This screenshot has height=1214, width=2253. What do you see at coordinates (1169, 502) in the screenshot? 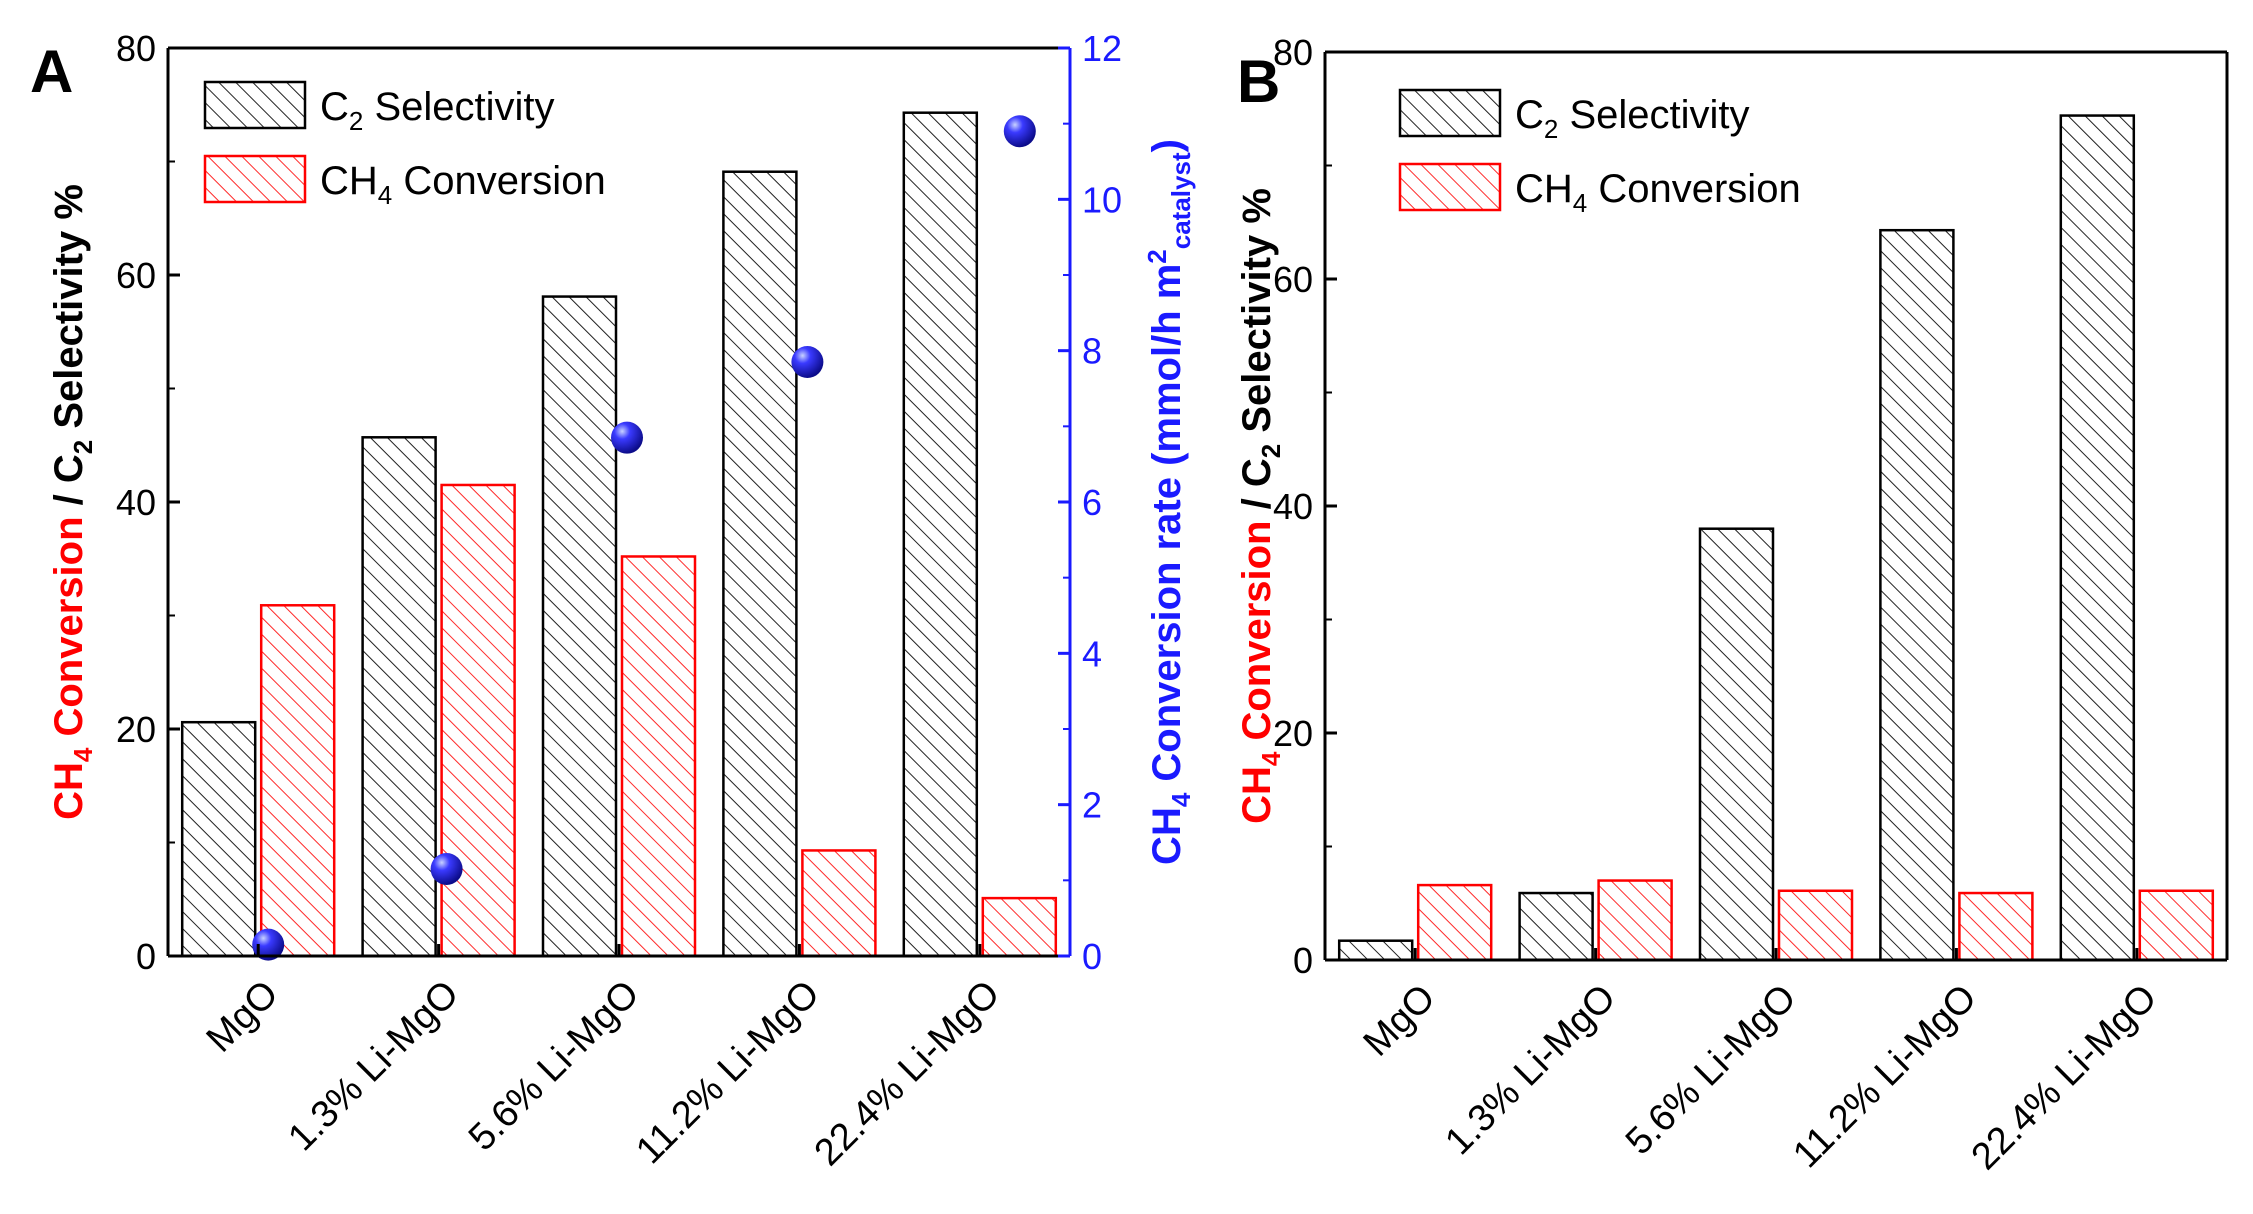
I see `y2-axis-label: CH4 Conversion rate (mmol/h m2catalyst)` at bounding box center [1169, 502].